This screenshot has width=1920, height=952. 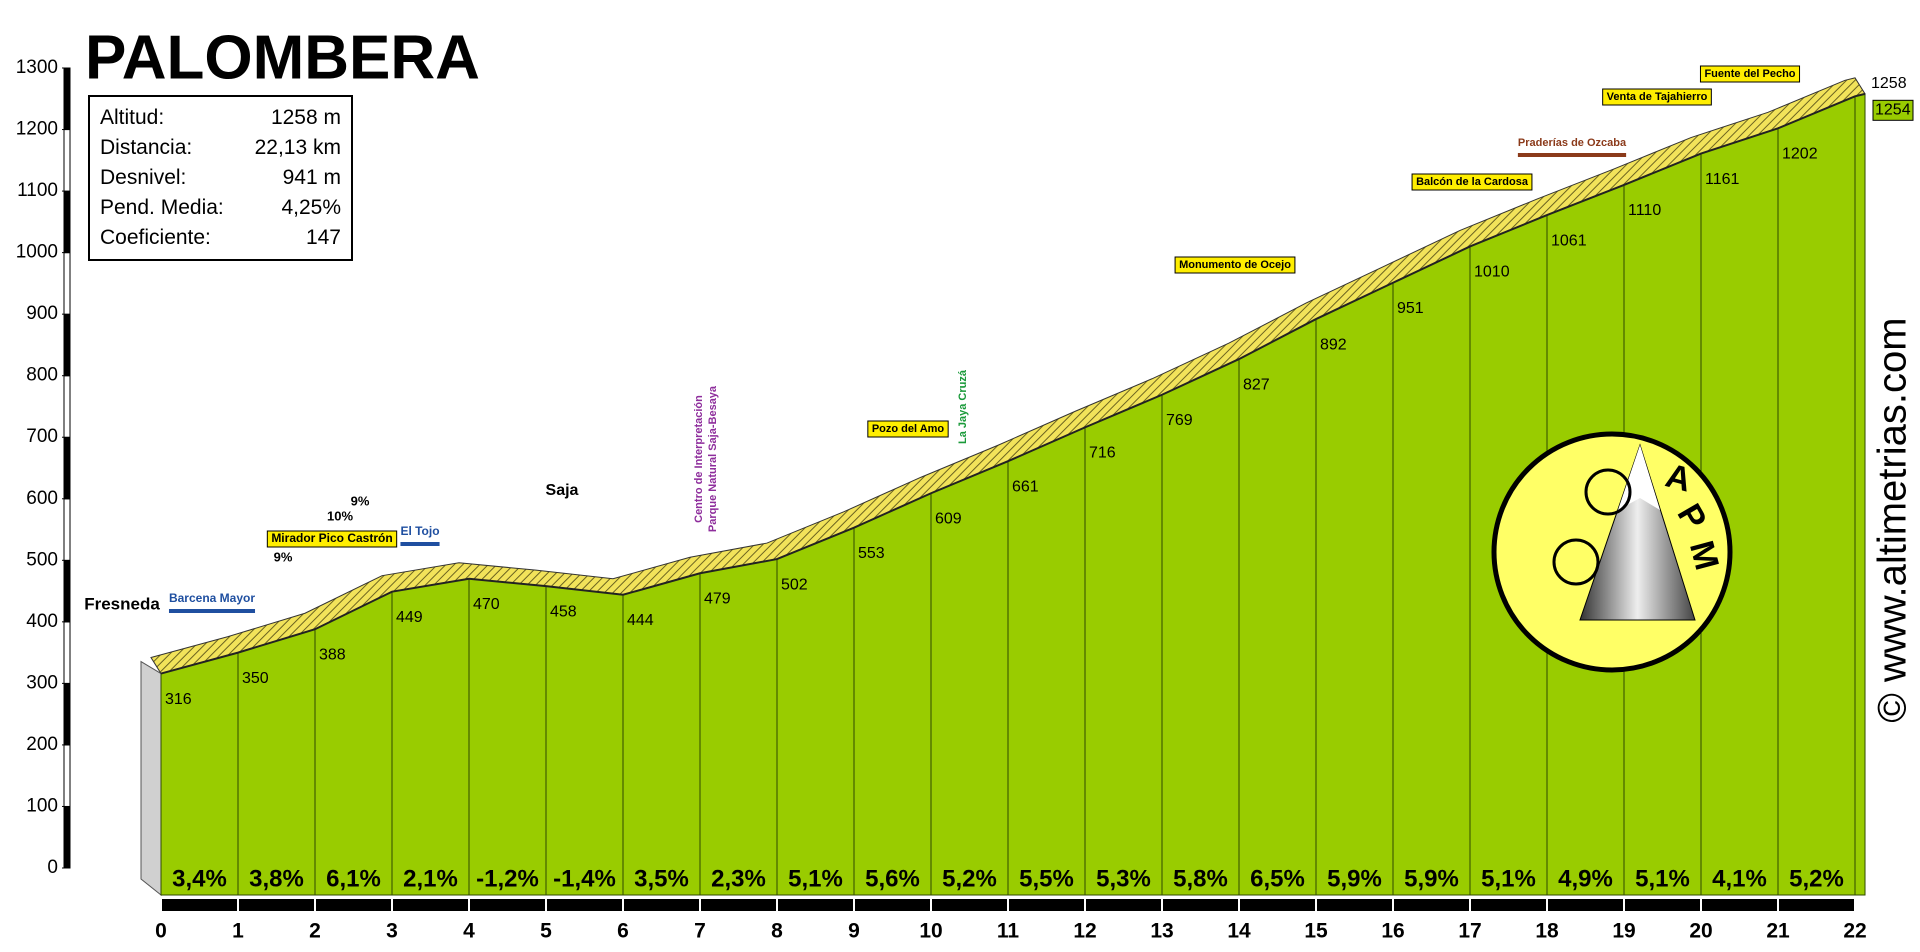 I want to click on annotation: La Jaya Cruzá, so click(x=963, y=406).